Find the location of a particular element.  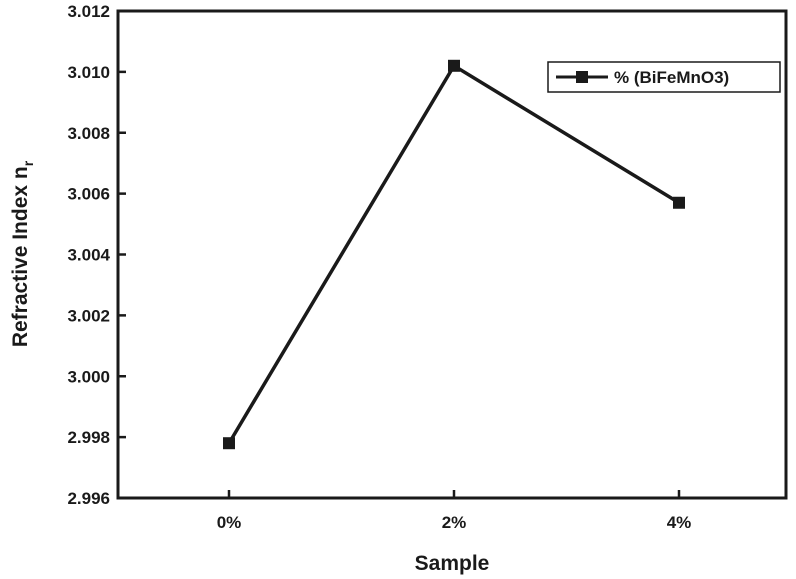

x-tick-label: 0% is located at coordinates (229, 522).